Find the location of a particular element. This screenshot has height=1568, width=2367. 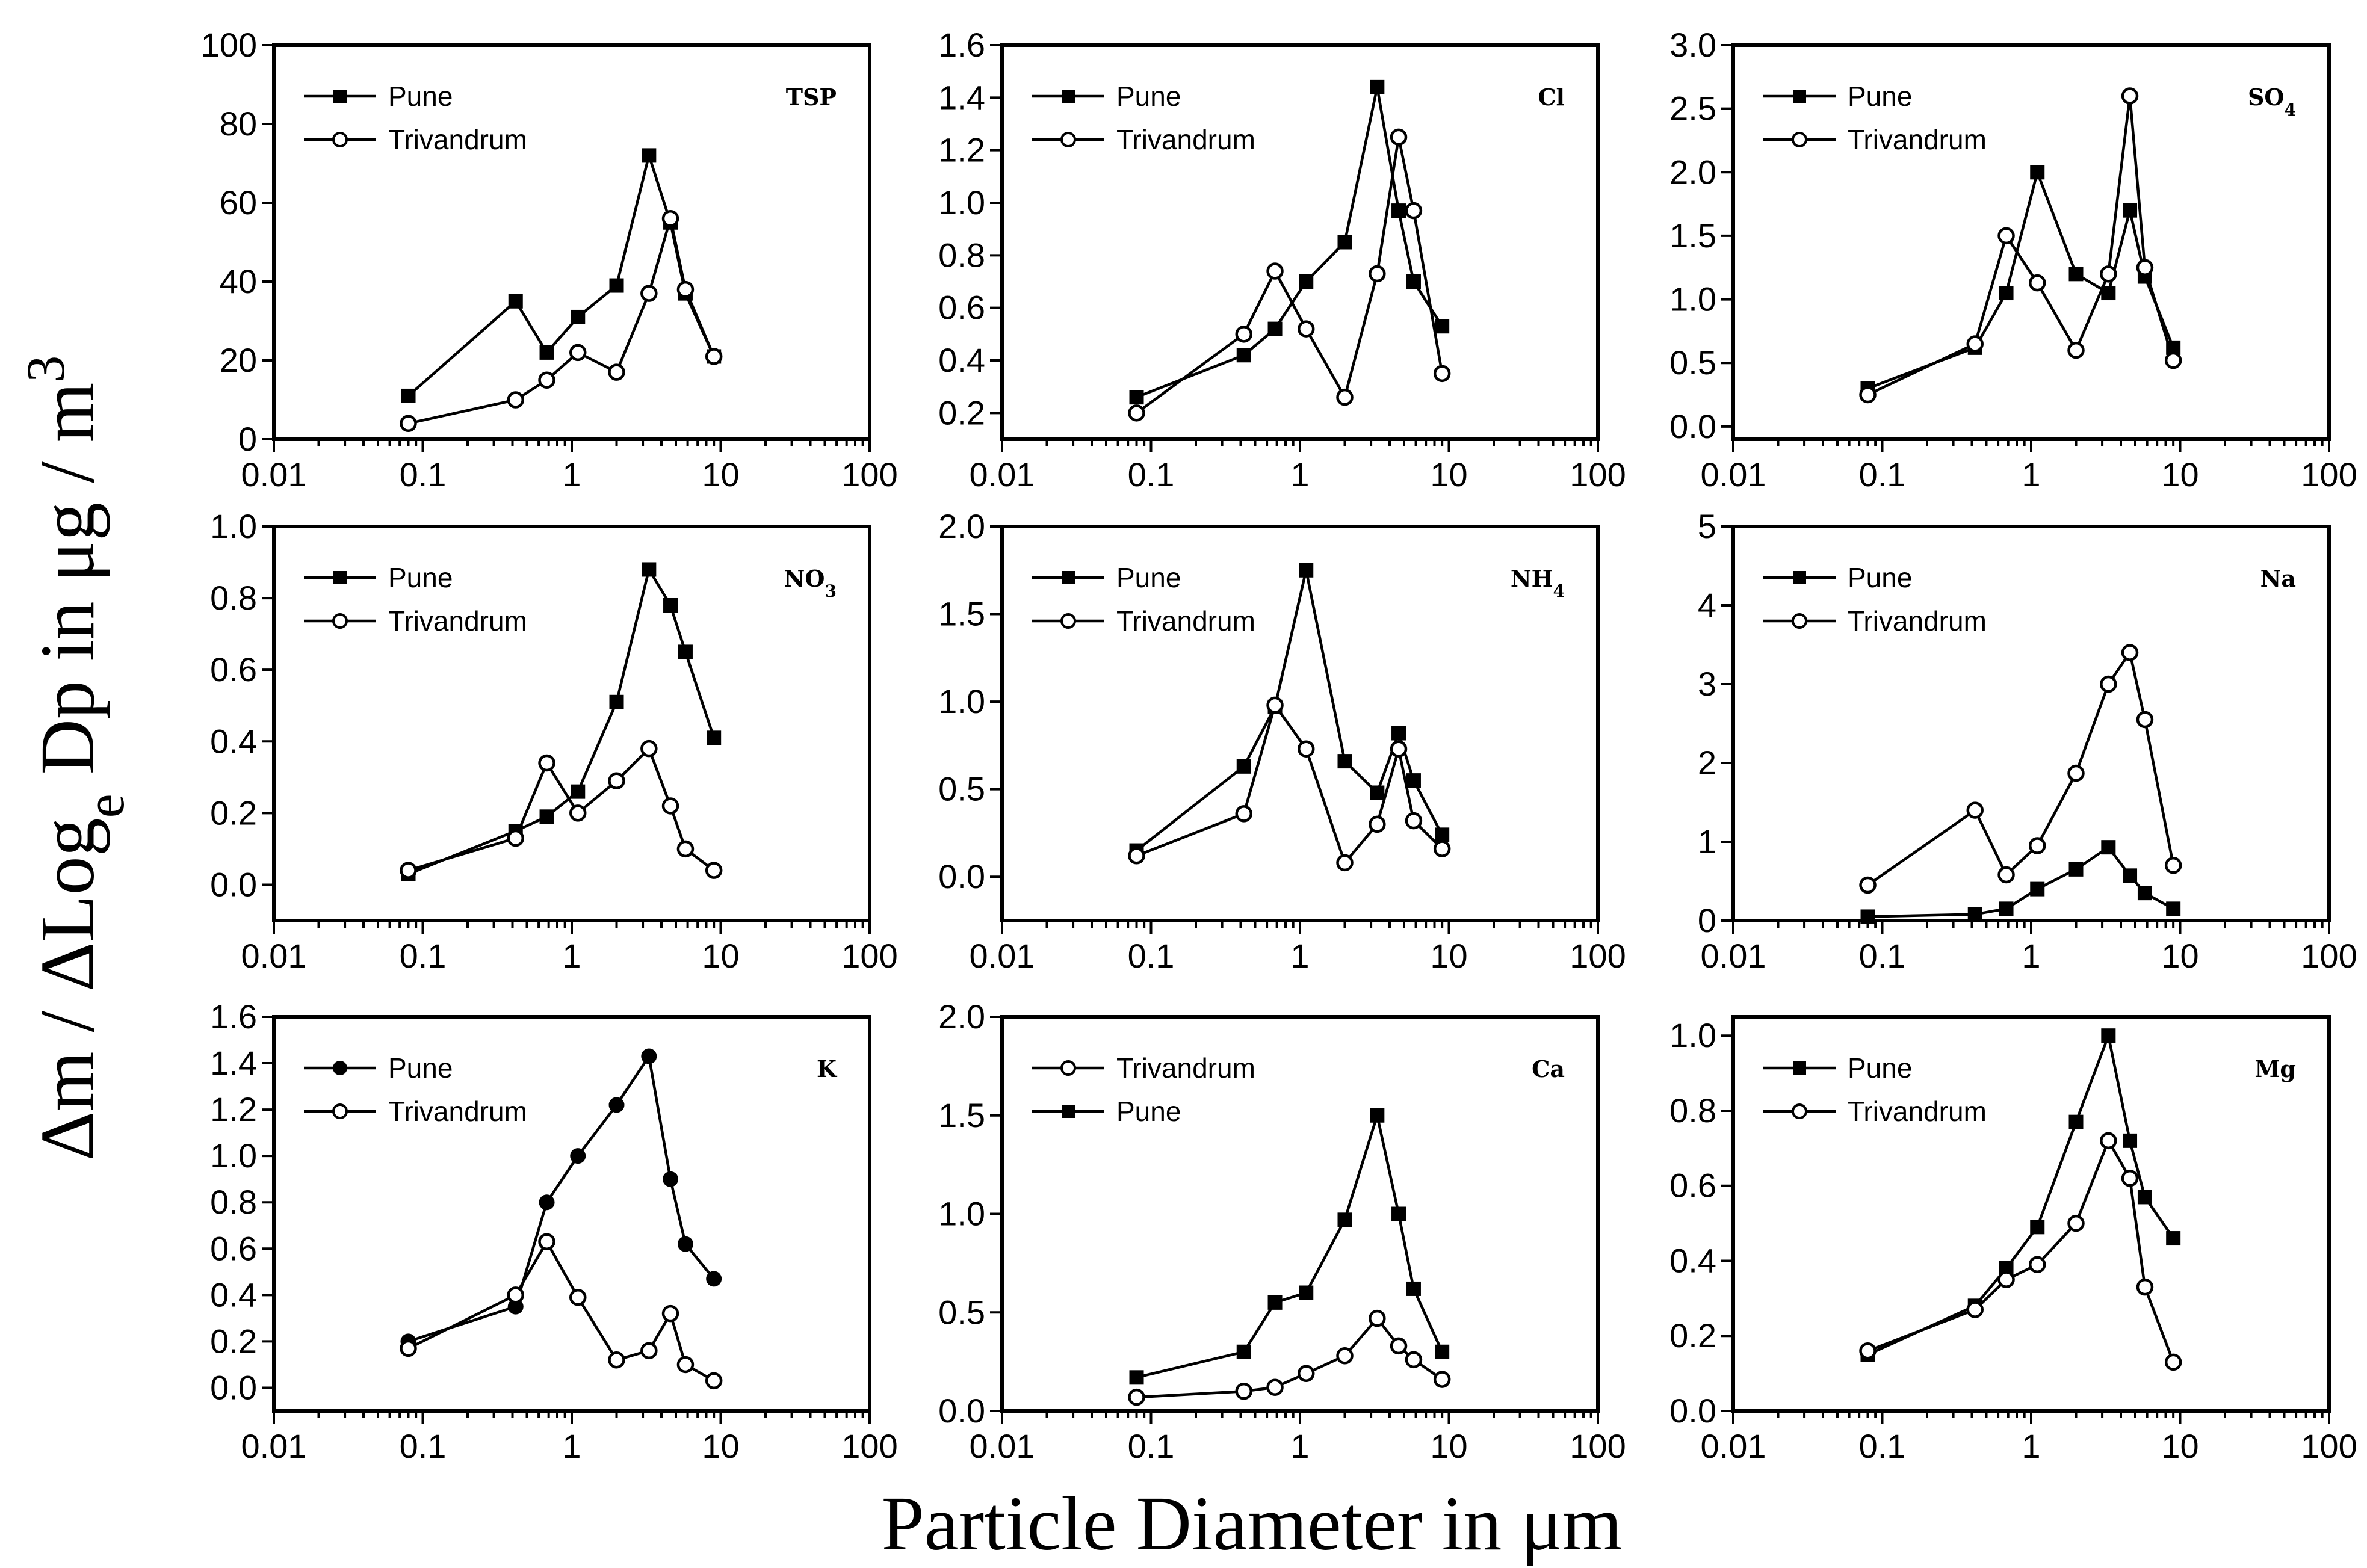

y-tick-label: 1.5 is located at coordinates (1692, 236).